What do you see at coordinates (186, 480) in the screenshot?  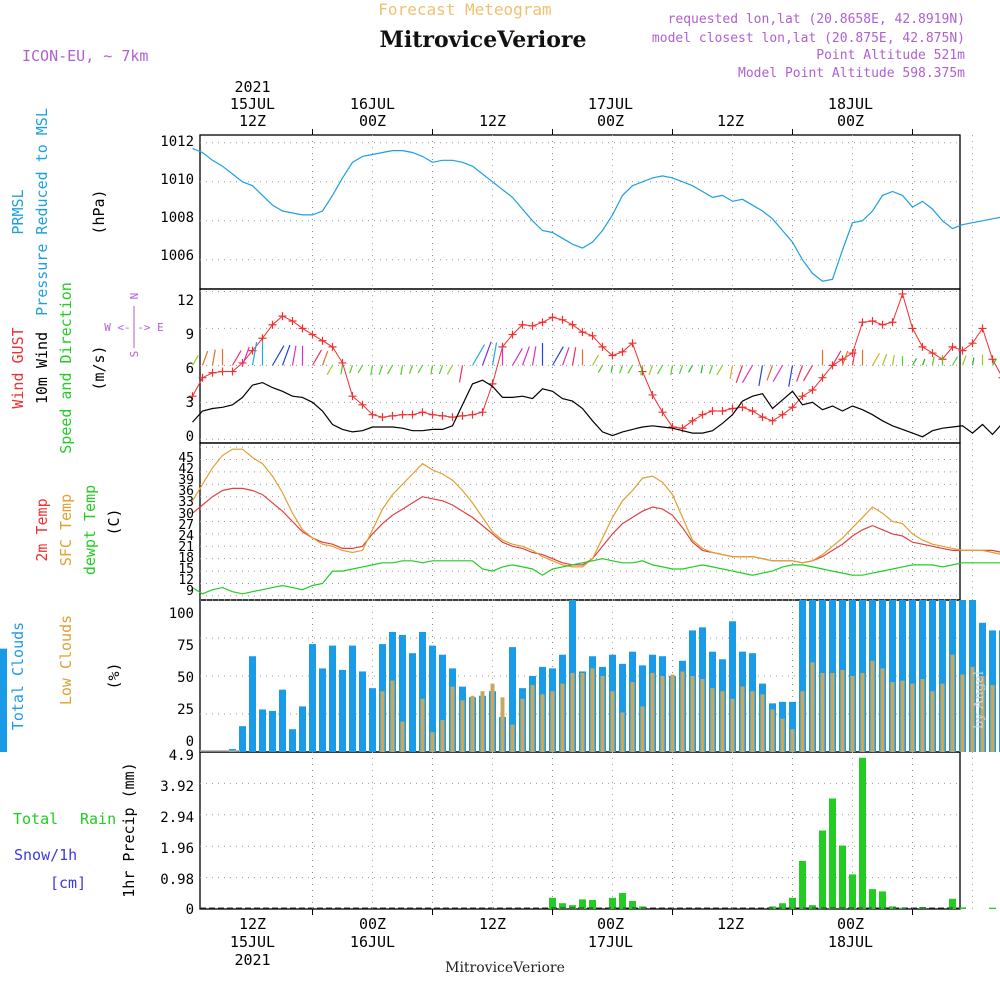 I see `temp-tick-39: 39` at bounding box center [186, 480].